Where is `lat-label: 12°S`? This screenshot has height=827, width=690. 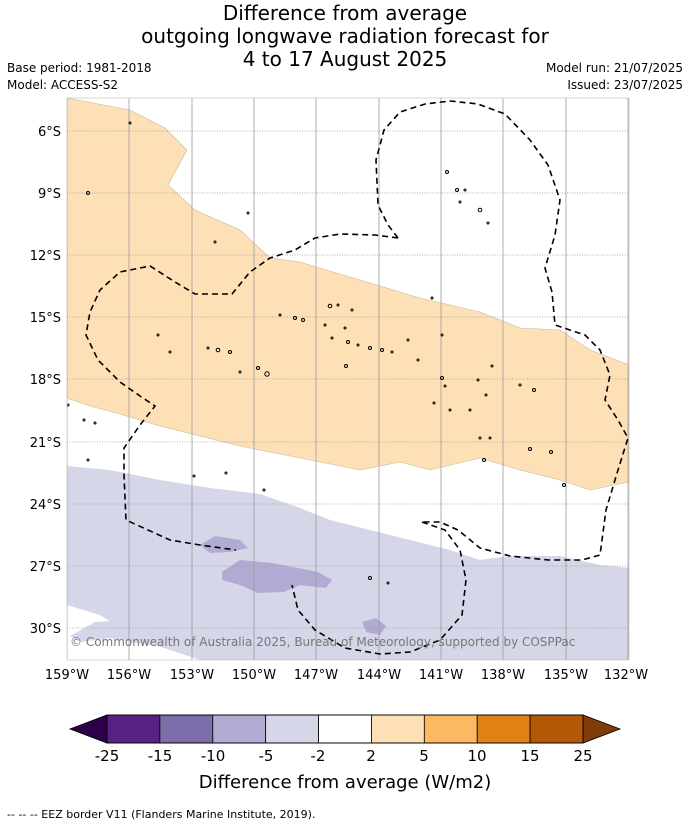 lat-label: 12°S is located at coordinates (45, 256).